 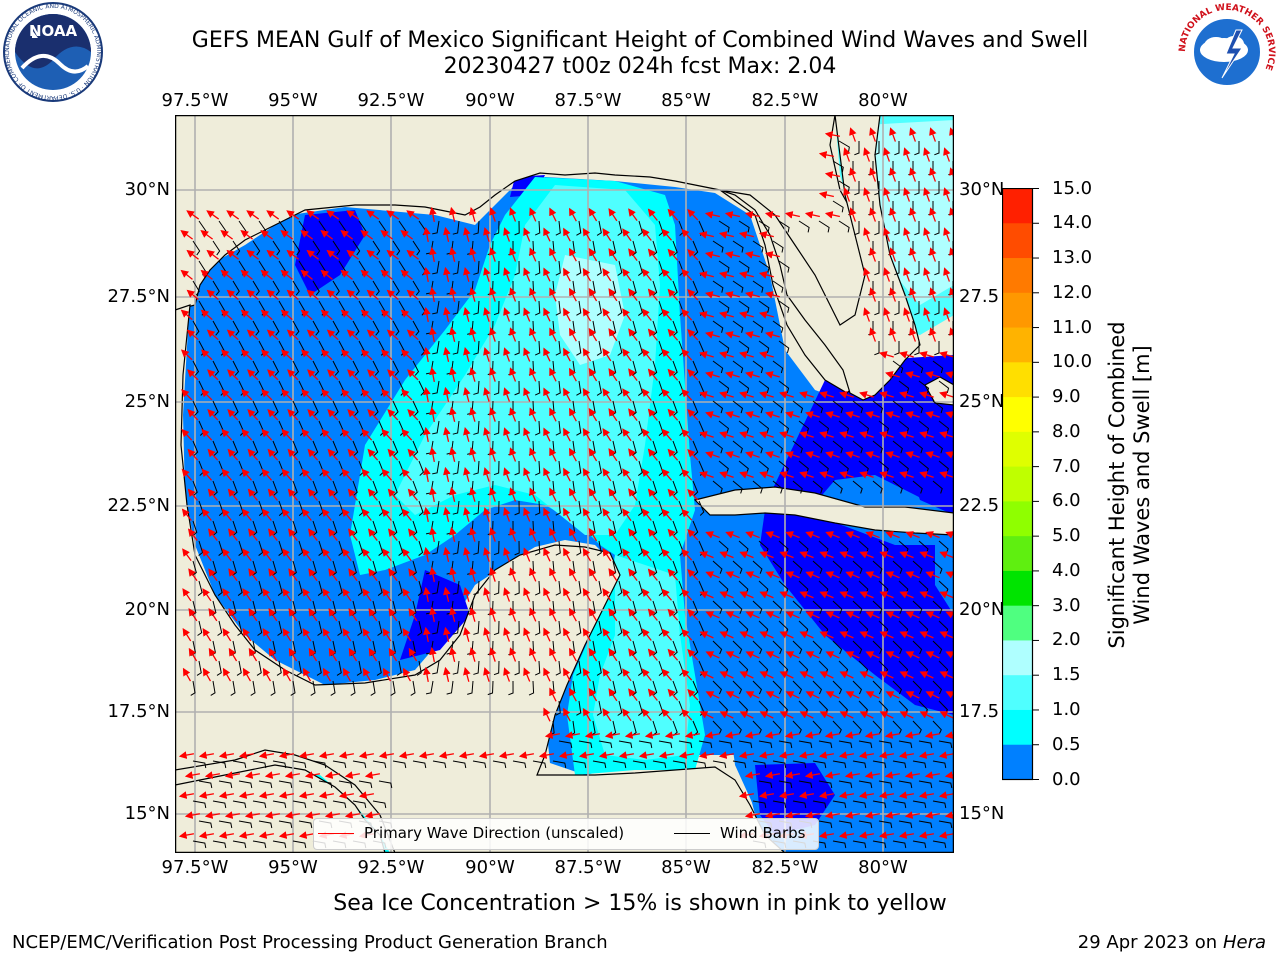 What do you see at coordinates (883, 100) in the screenshot?
I see `lon-label-top: 80°W` at bounding box center [883, 100].